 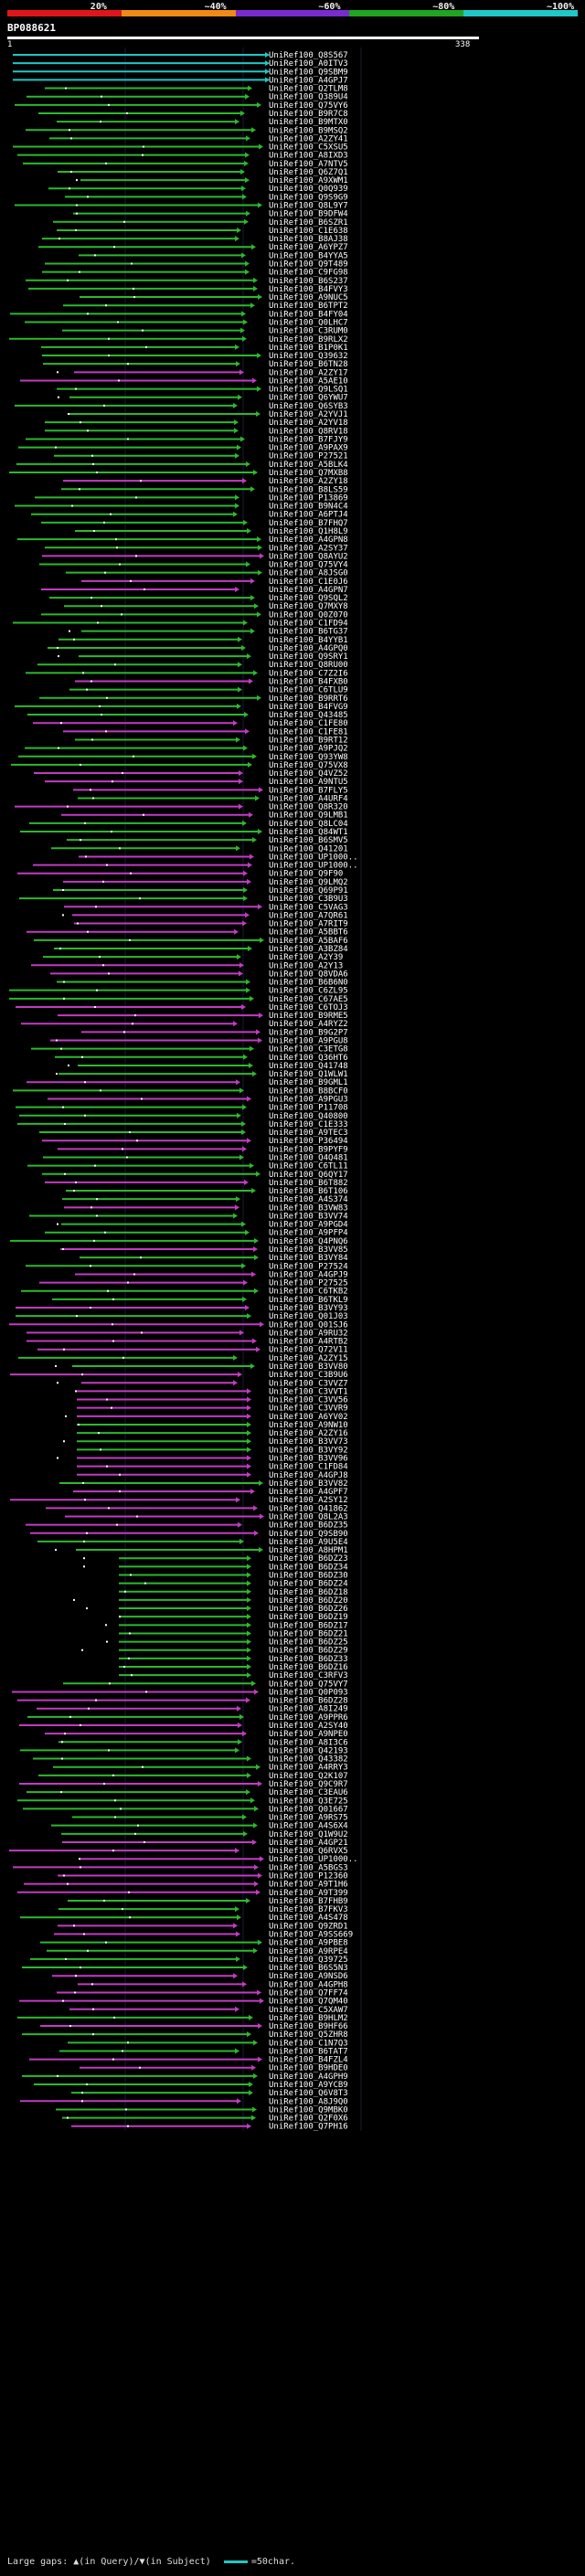 What do you see at coordinates (309, 573) in the screenshot?
I see `hit-label: UniRef100_A8JSG0` at bounding box center [309, 573].